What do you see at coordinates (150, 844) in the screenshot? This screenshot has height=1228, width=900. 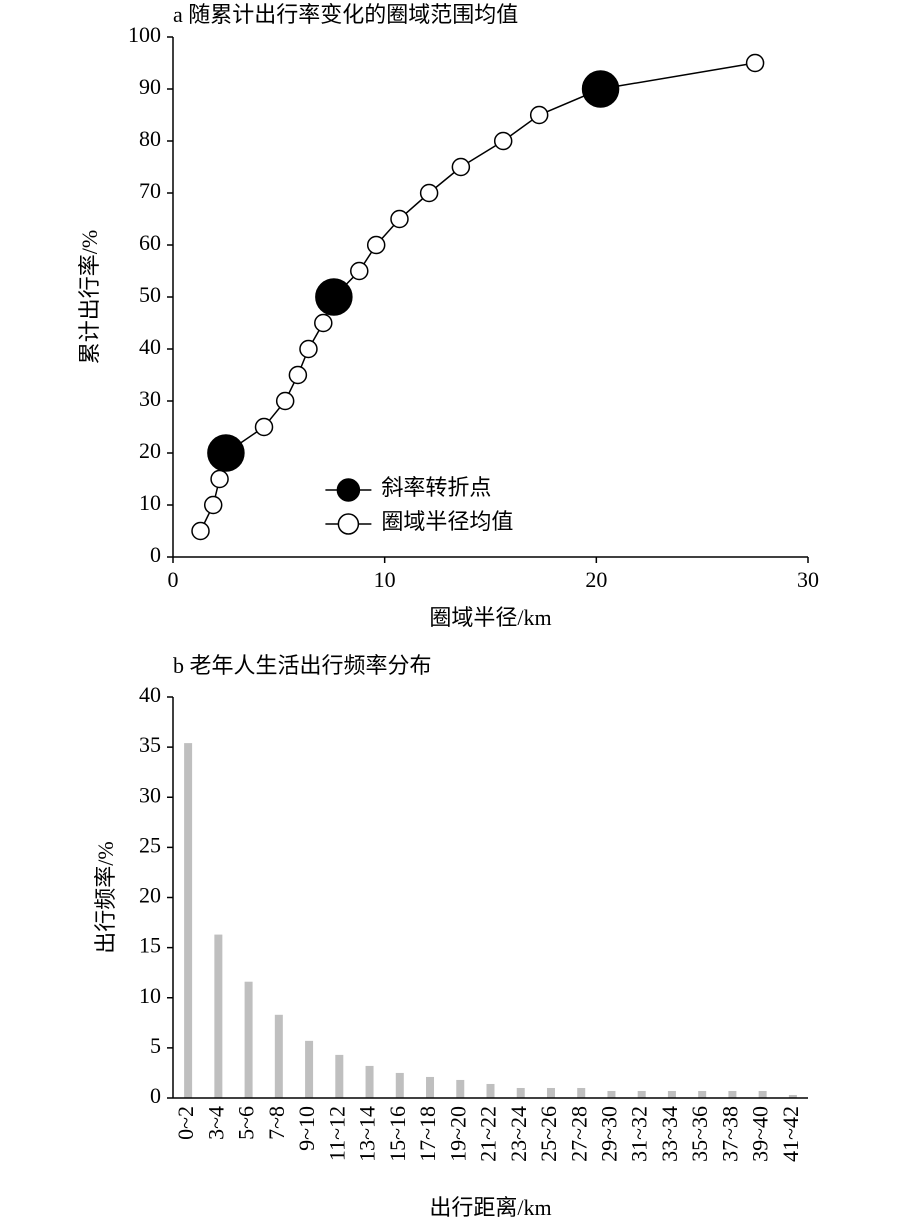 I see `y-tick-label: 25` at bounding box center [150, 844].